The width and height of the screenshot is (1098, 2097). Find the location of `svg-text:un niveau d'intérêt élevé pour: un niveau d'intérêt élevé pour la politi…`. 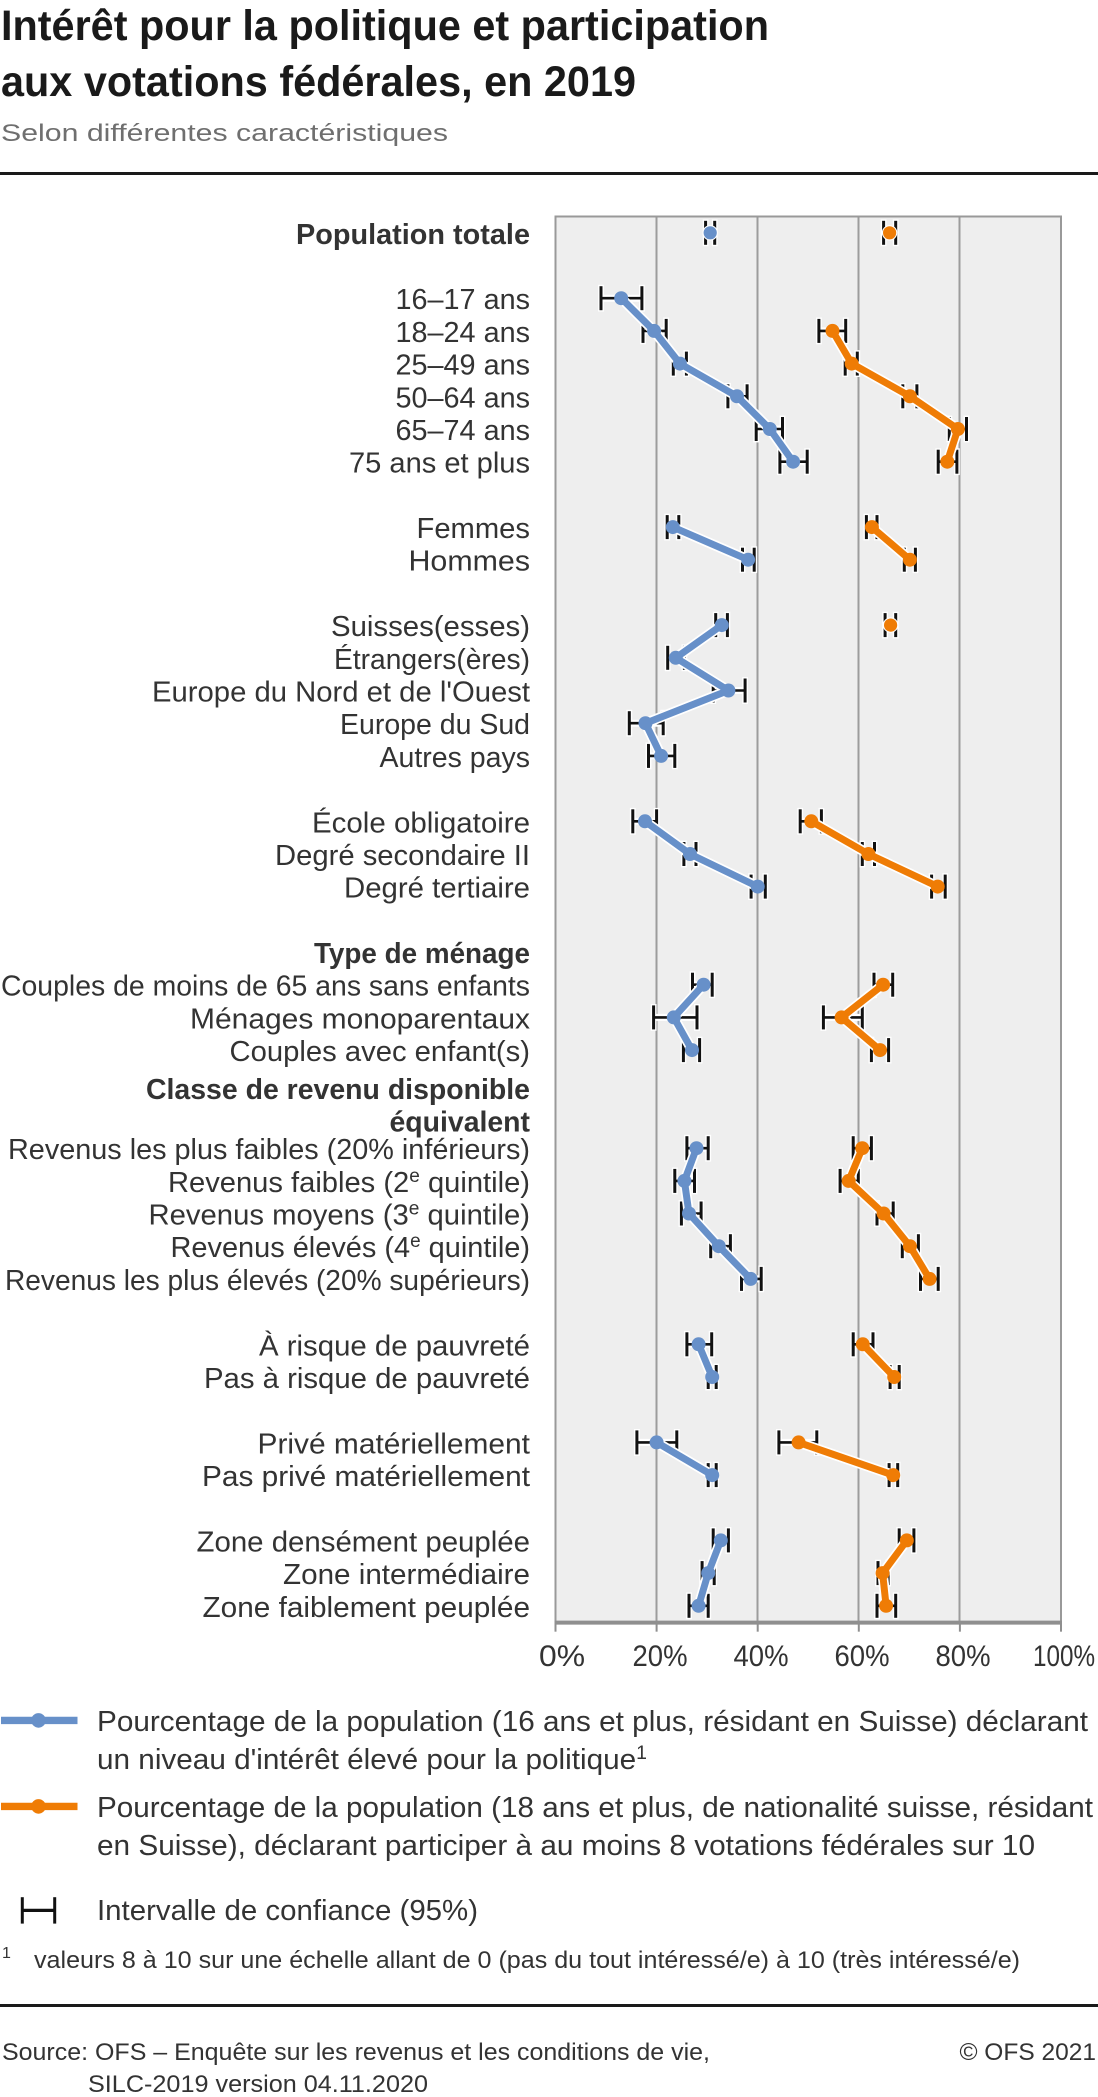

svg-text:un niveau d'intérêt élevé pour: un niveau d'intérêt élevé pour la politi… is located at coordinates (372, 1759).